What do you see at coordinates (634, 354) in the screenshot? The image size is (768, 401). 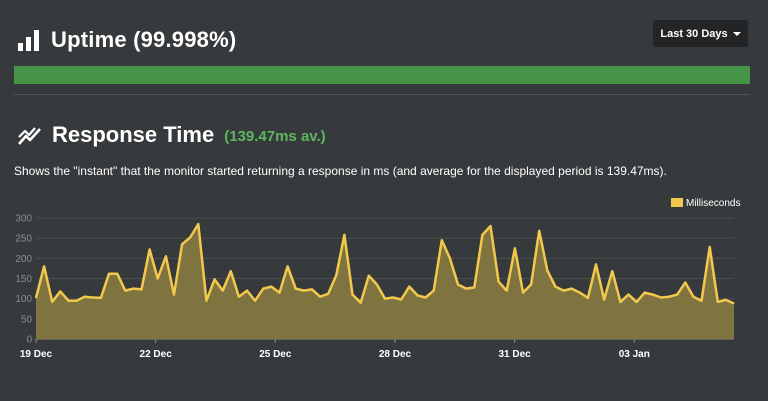 I see `x-tick-label: 03 Jan` at bounding box center [634, 354].